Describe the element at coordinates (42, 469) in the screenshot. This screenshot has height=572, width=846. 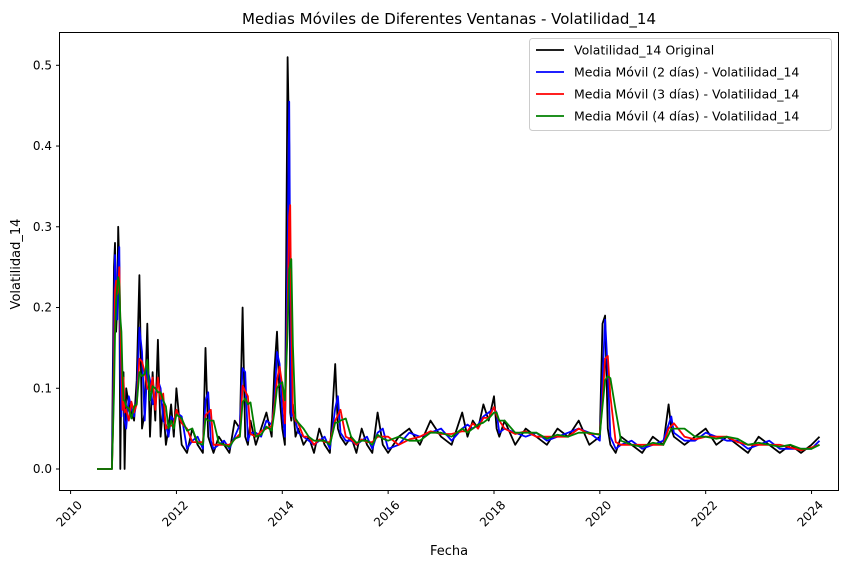
I see `y-tick-label: 0.0` at that location.